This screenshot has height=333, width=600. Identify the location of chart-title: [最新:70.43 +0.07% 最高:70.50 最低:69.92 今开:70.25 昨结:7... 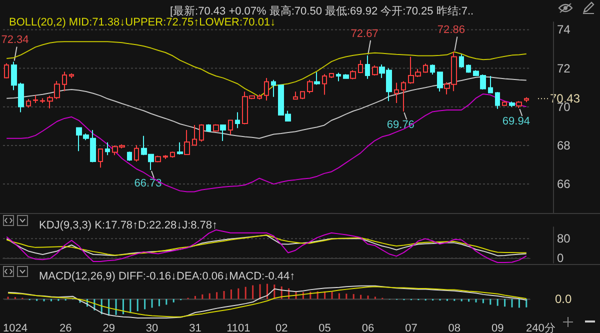
(322, 11).